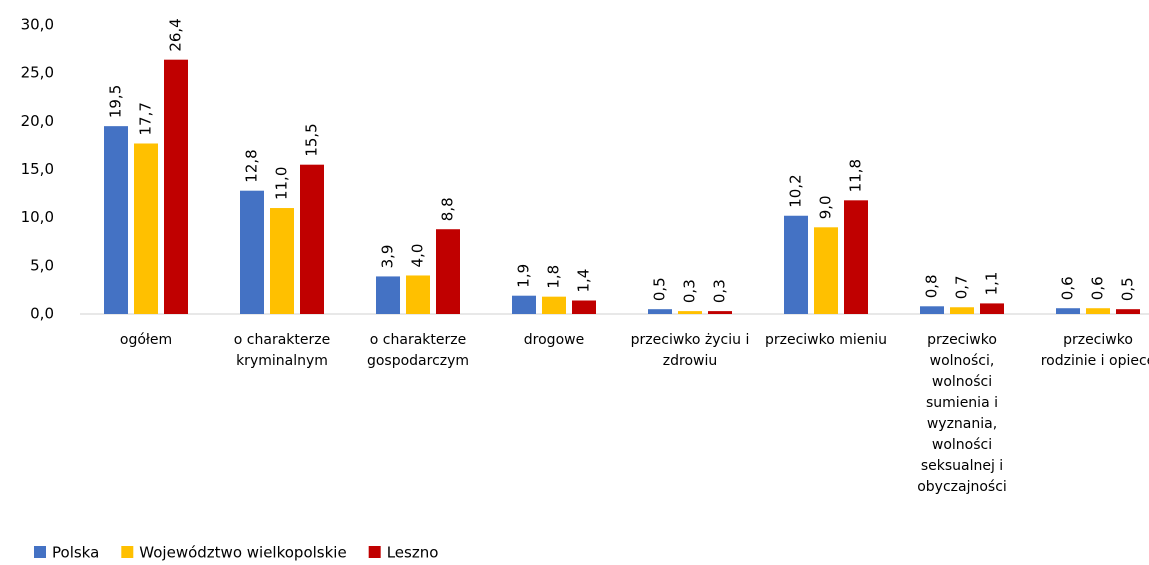  I want to click on value-label: 1,4, so click(584, 281).